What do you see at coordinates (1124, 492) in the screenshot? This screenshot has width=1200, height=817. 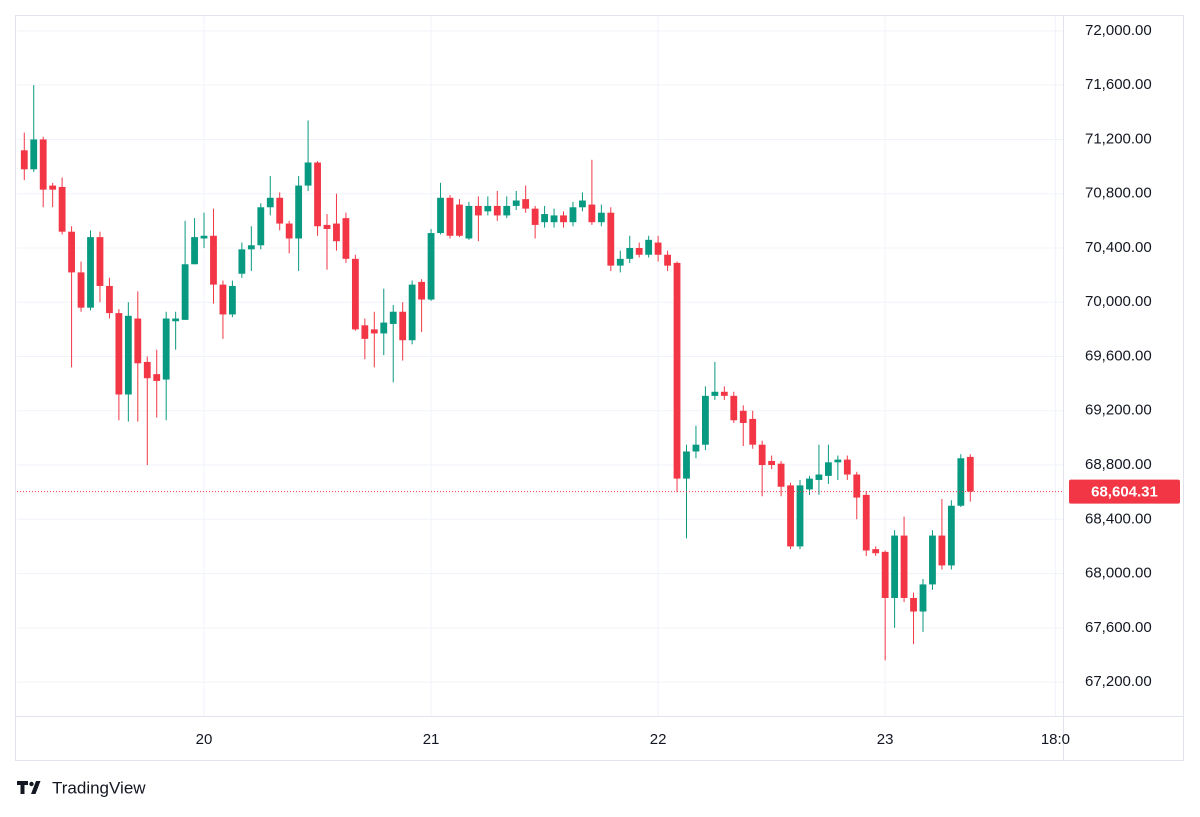 I see `last-price-label: 68,604.31` at bounding box center [1124, 492].